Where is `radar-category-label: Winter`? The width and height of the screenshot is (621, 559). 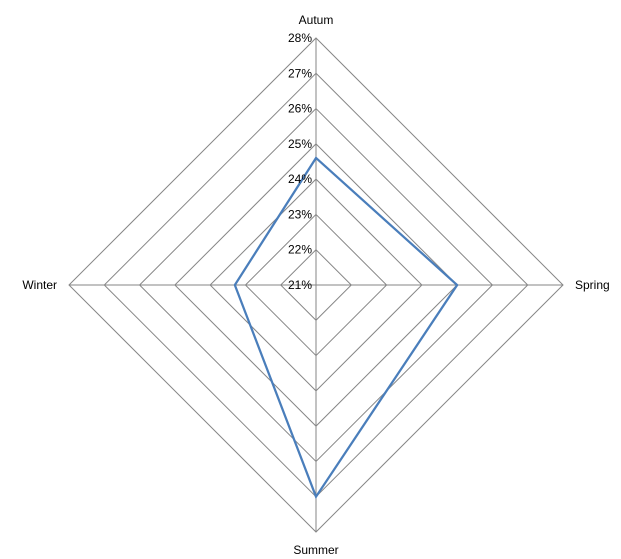 radar-category-label: Winter is located at coordinates (39, 285).